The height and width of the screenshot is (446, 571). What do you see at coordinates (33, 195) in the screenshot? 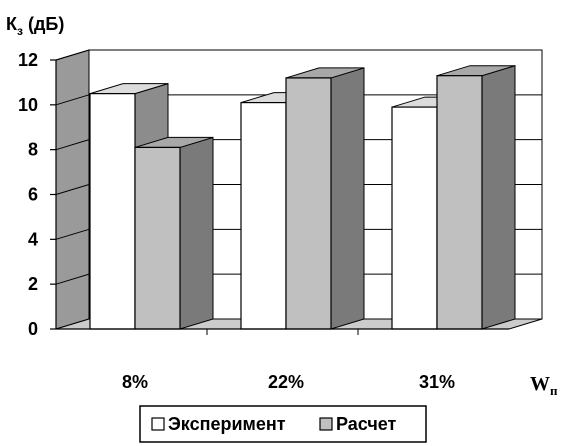
I see `y-tick-label: 6` at bounding box center [33, 195].